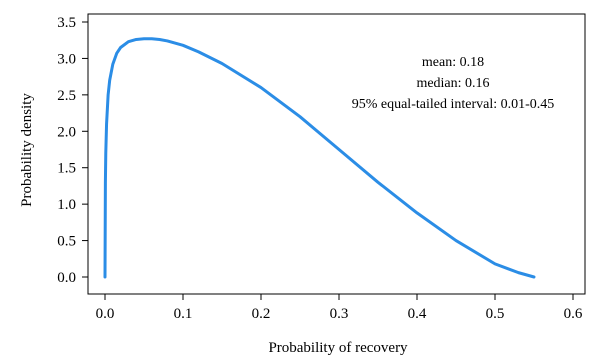 The width and height of the screenshot is (595, 359). I want to click on x-axis: 0.0 0.1 0.2 0.3 0.4 0.5 0.6, so click(339, 308).